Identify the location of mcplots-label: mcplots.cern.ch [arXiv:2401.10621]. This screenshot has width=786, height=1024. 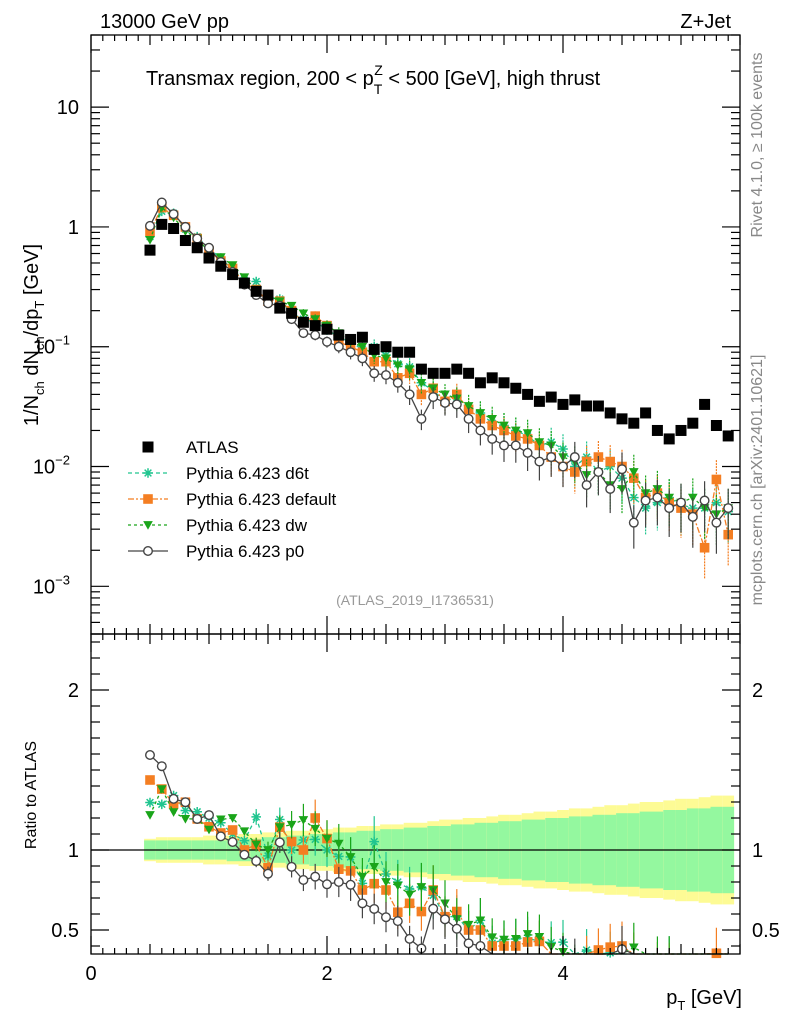
(757, 480).